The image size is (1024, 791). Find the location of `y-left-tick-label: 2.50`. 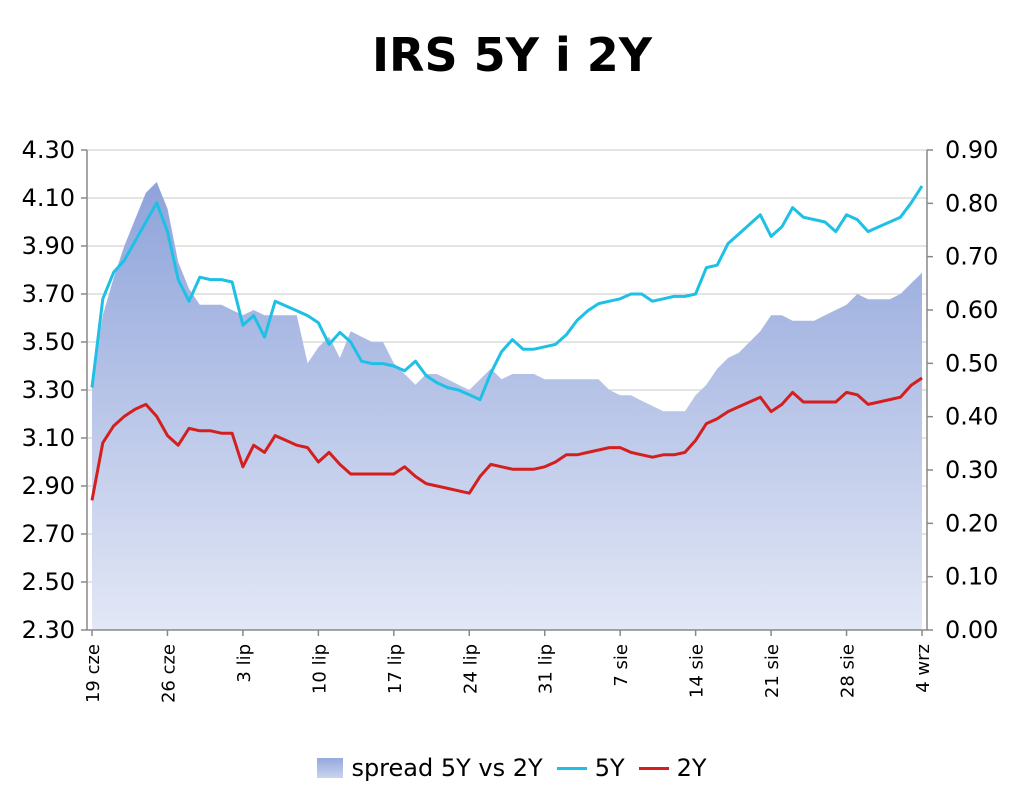

y-left-tick-label: 2.50 is located at coordinates (48, 582).